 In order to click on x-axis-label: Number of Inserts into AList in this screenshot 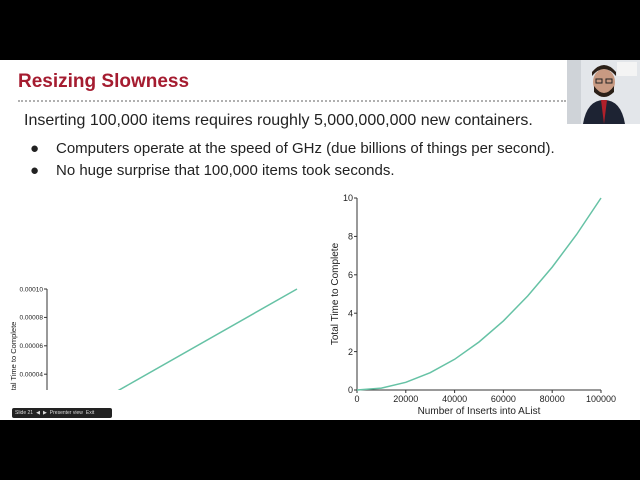, I will do `click(479, 411)`.